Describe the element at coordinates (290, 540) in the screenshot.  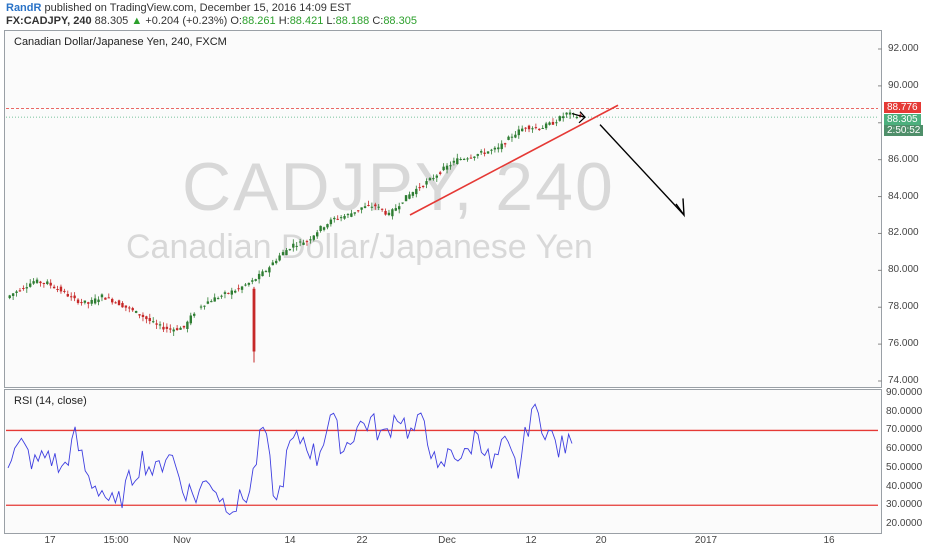
I see `time-tick-label: 14` at that location.